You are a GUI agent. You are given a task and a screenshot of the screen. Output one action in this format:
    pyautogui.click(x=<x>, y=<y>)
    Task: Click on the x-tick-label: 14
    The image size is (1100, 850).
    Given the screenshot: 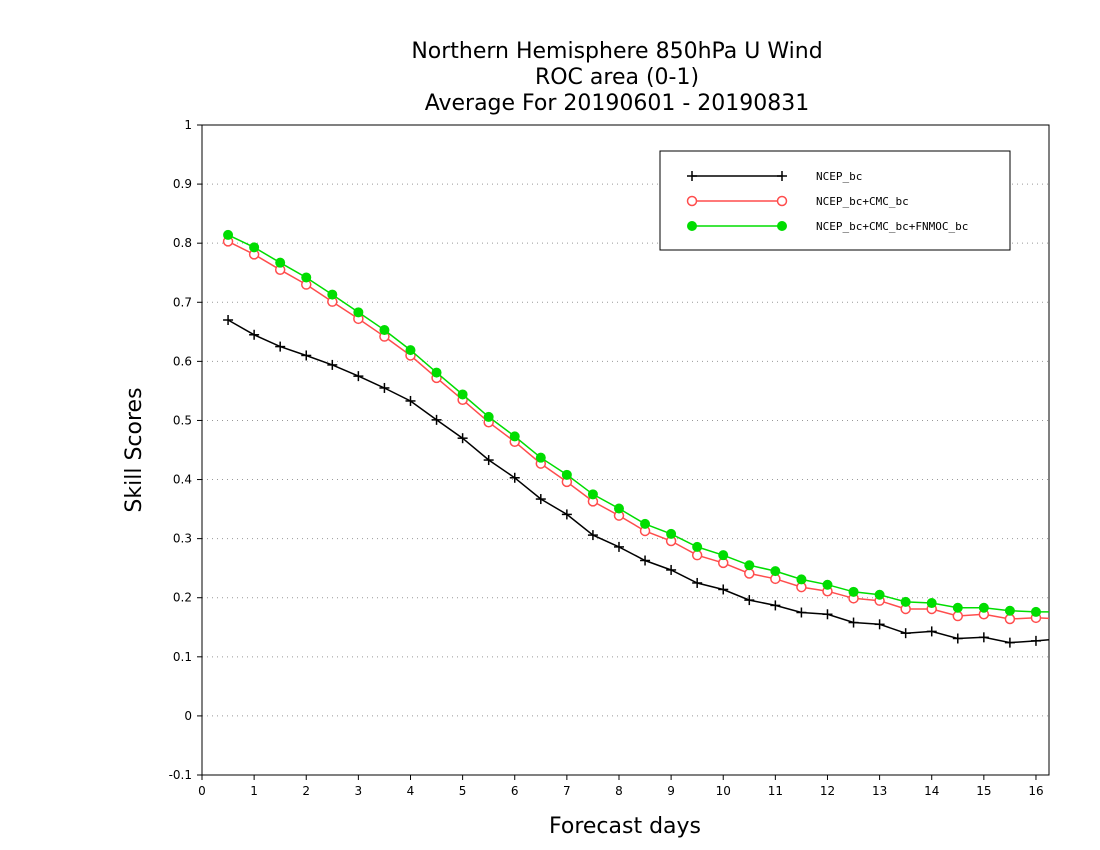 What is the action you would take?
    pyautogui.click(x=931, y=791)
    